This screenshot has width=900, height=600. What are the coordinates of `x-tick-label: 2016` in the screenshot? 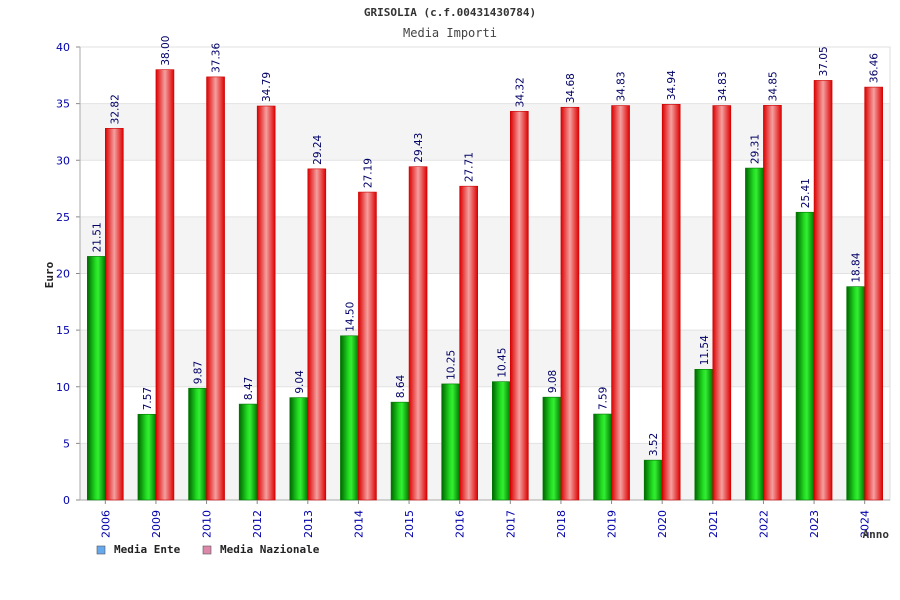 It's located at (460, 524).